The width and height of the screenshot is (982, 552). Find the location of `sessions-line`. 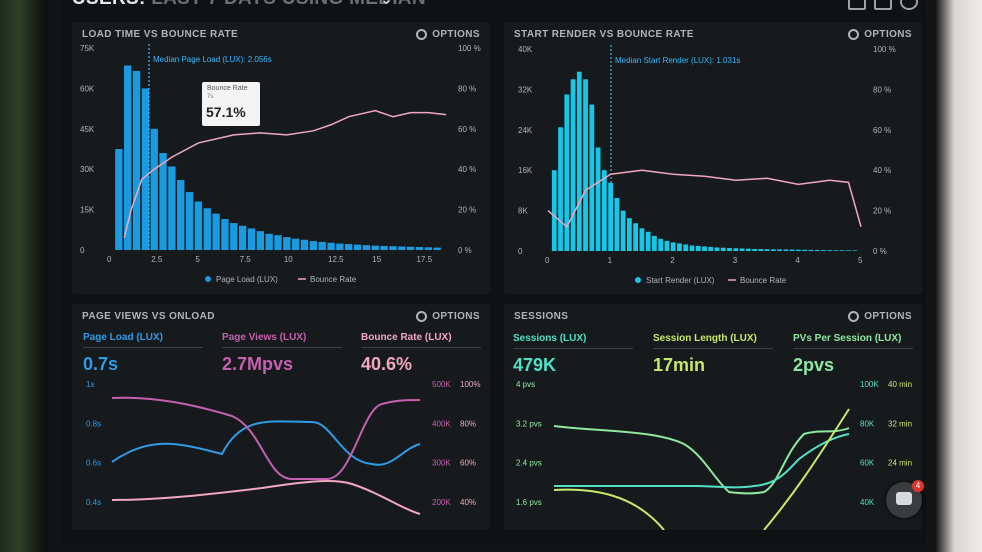

sessions-line is located at coordinates (702, 461).